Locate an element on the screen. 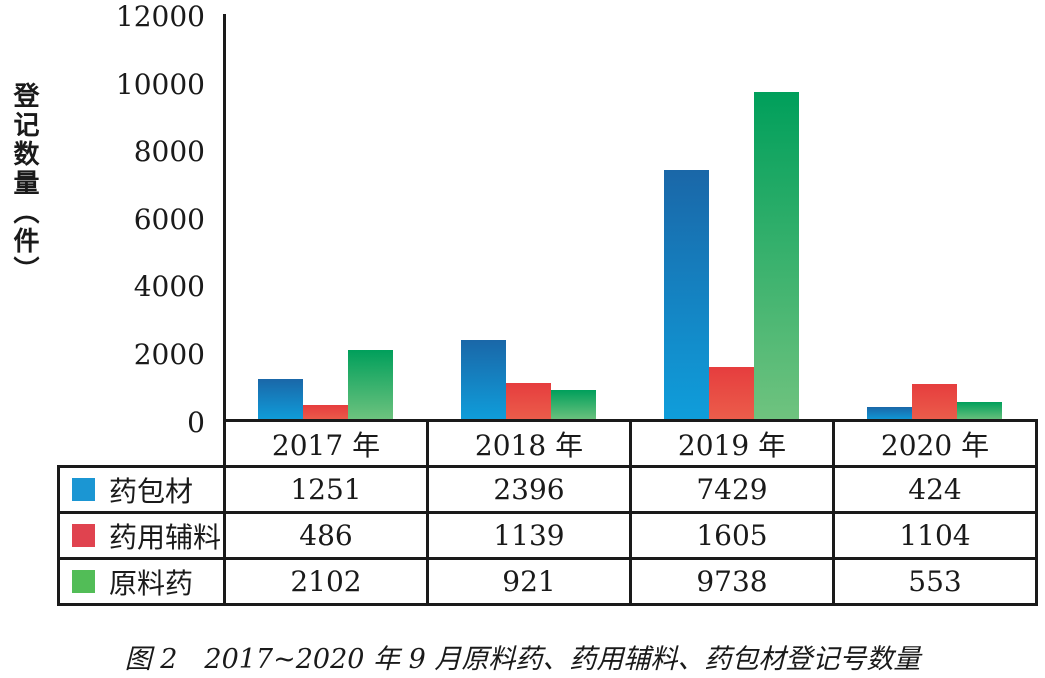 This screenshot has width=1045, height=678. y-tick-10000: 10000 is located at coordinates (160, 84).